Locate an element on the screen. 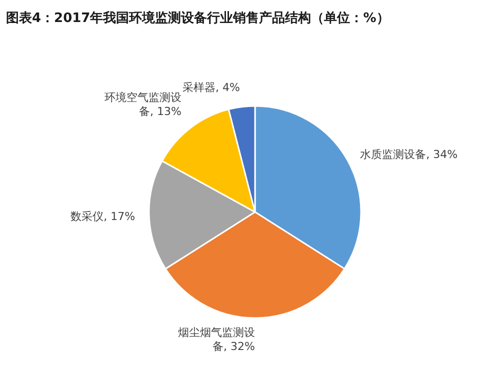  slice-label: 水质监测设备, 34% is located at coordinates (409, 155).